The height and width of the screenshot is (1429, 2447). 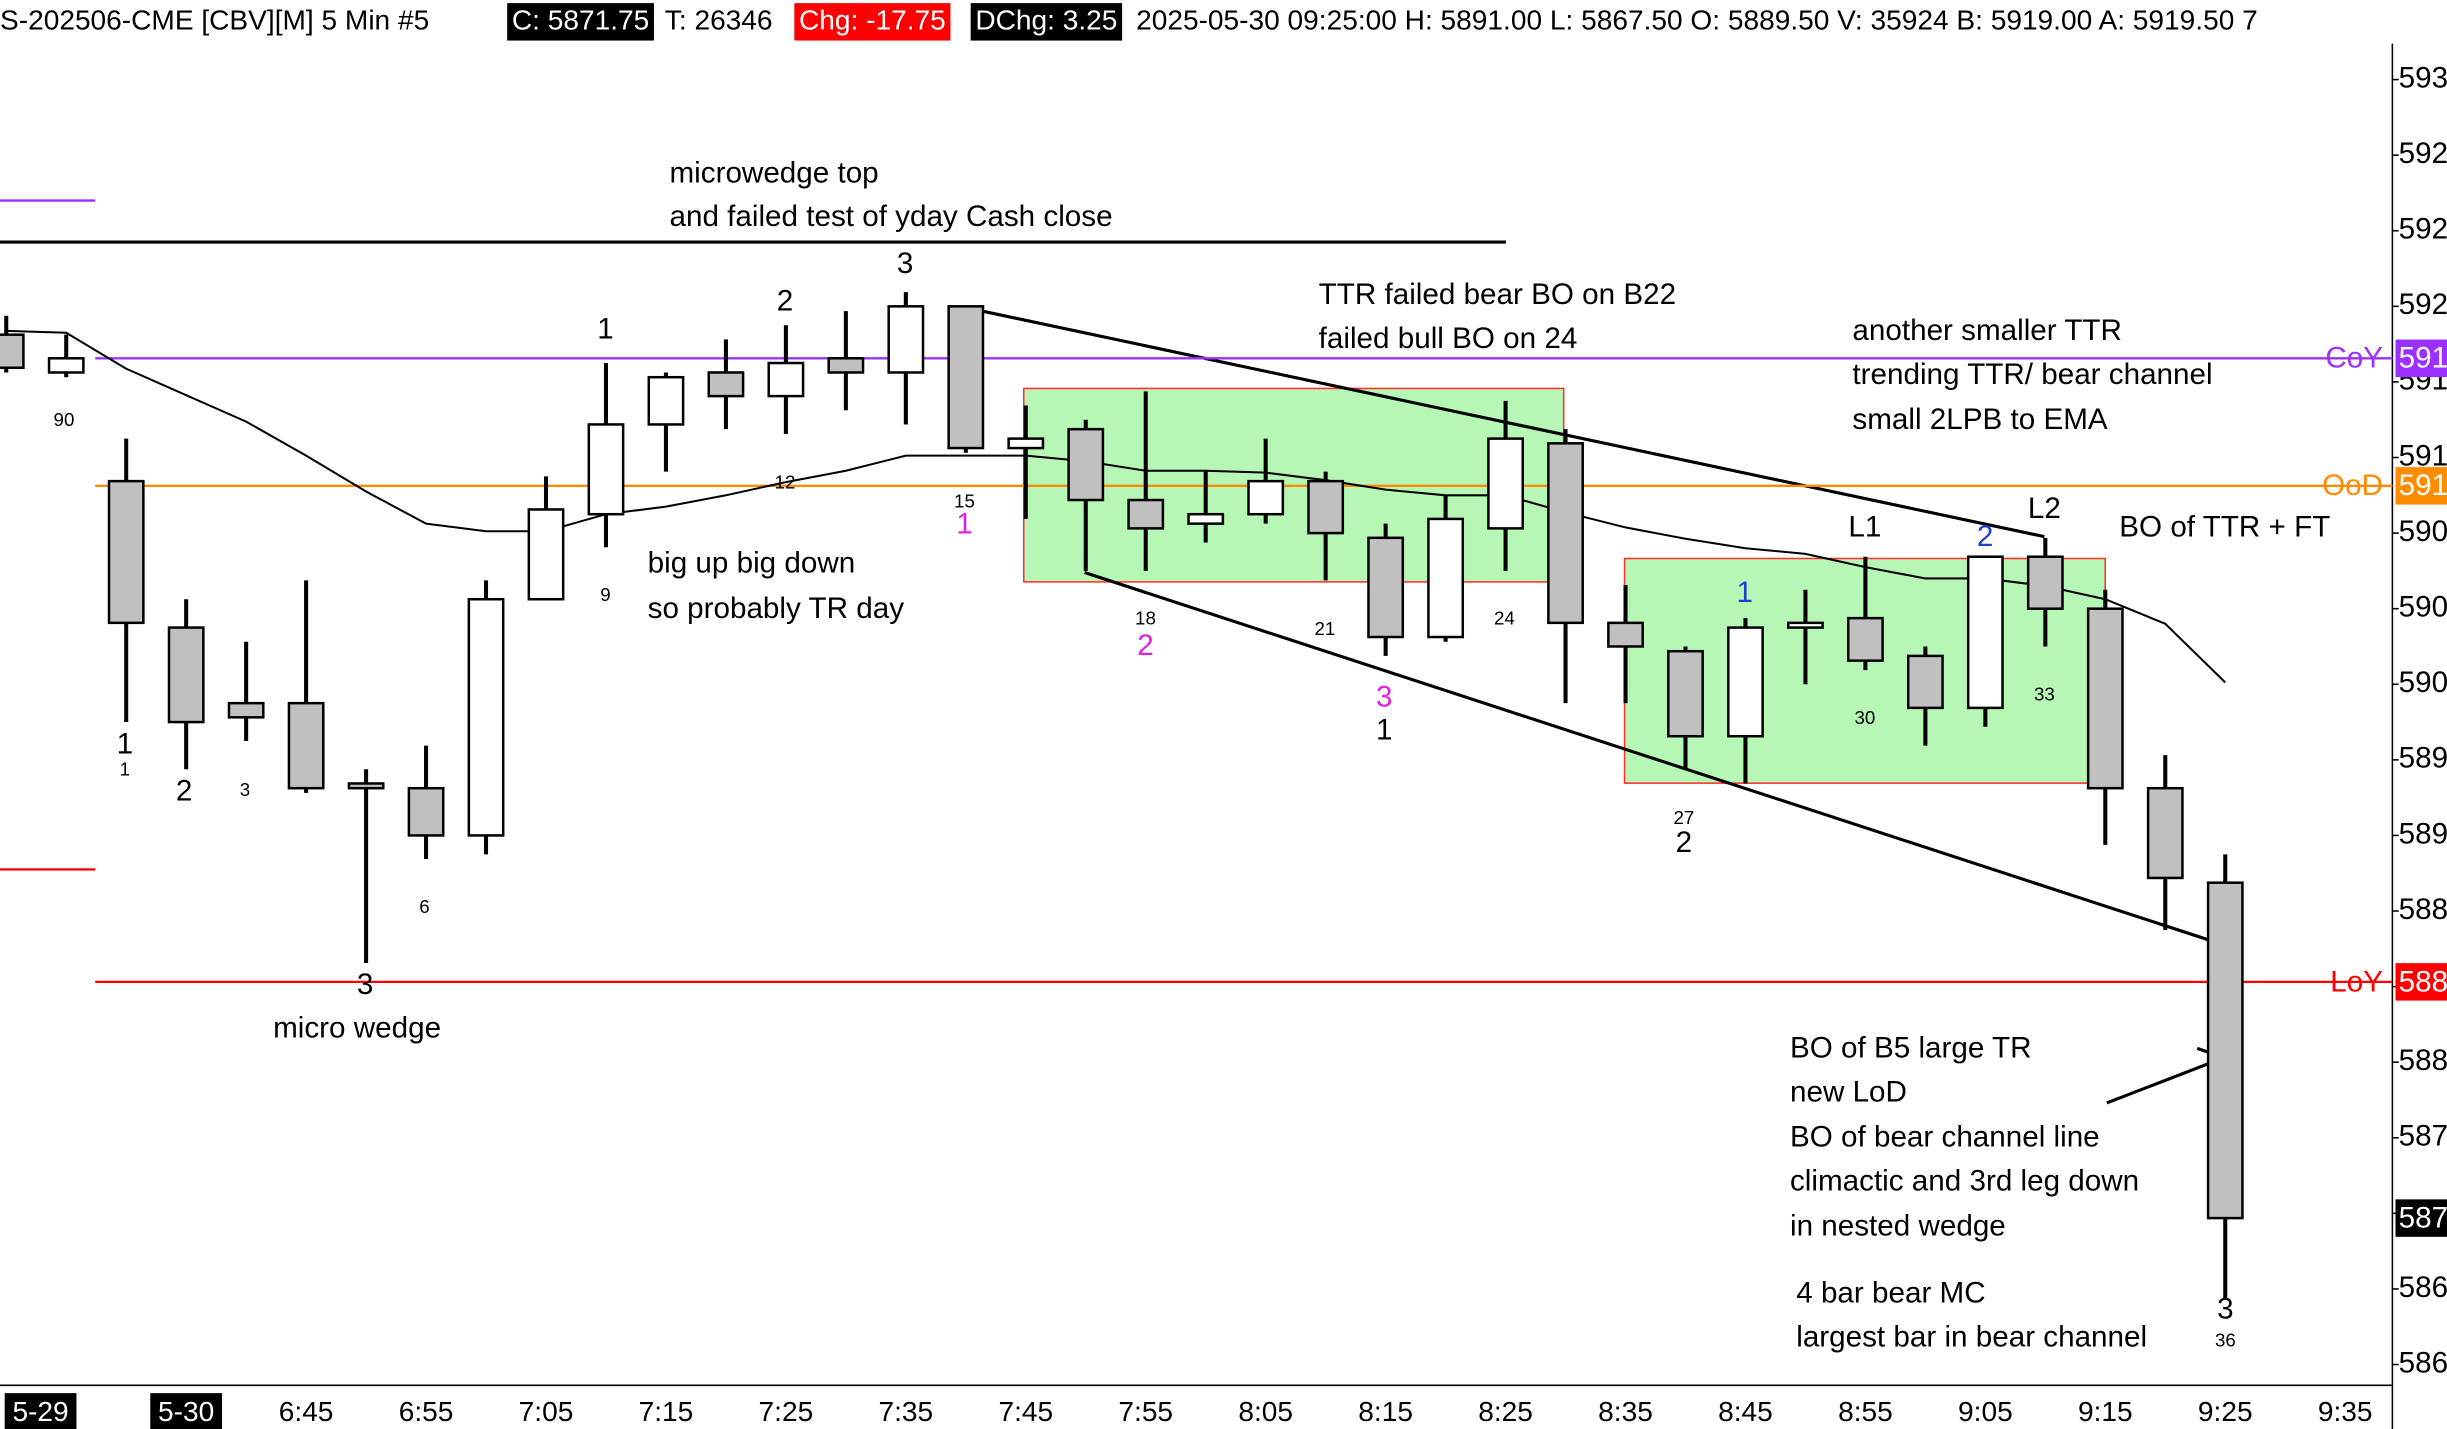 What do you see at coordinates (2423, 1287) in the screenshot?
I see `y-tick-label: 5868` at bounding box center [2423, 1287].